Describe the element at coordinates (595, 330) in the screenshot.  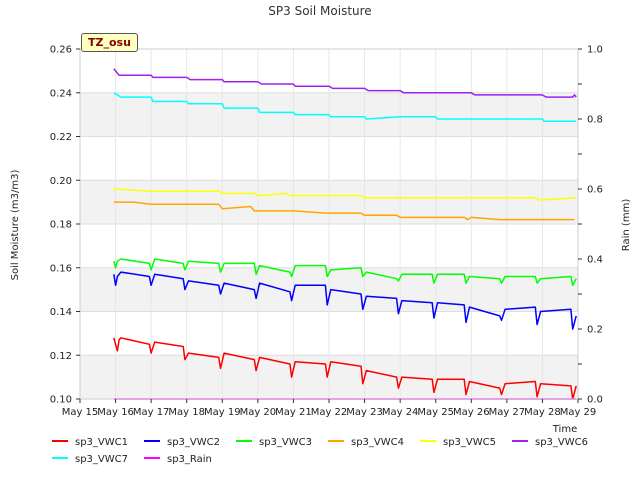
I see `y2-tick-label: 0.2` at that location.